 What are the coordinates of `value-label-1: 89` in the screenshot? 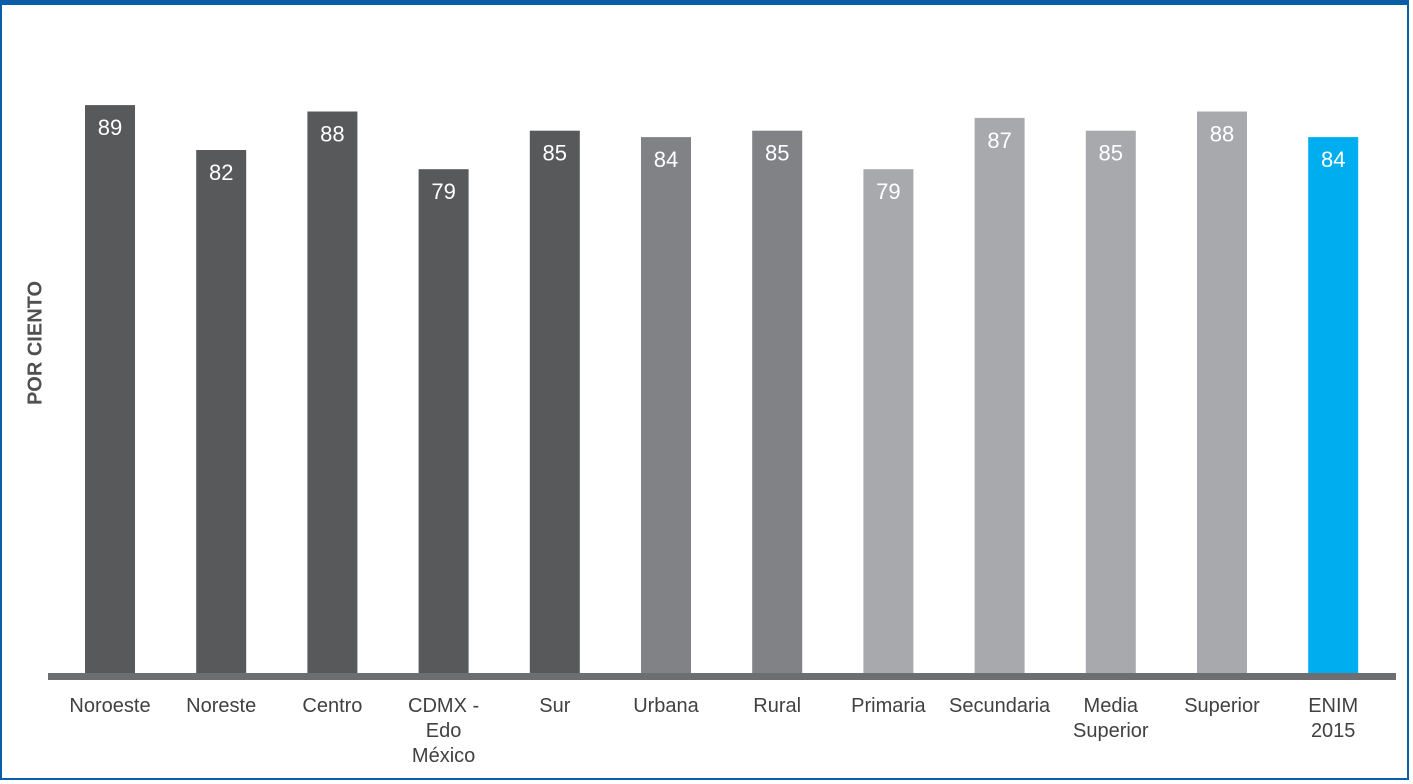 It's located at (110, 127).